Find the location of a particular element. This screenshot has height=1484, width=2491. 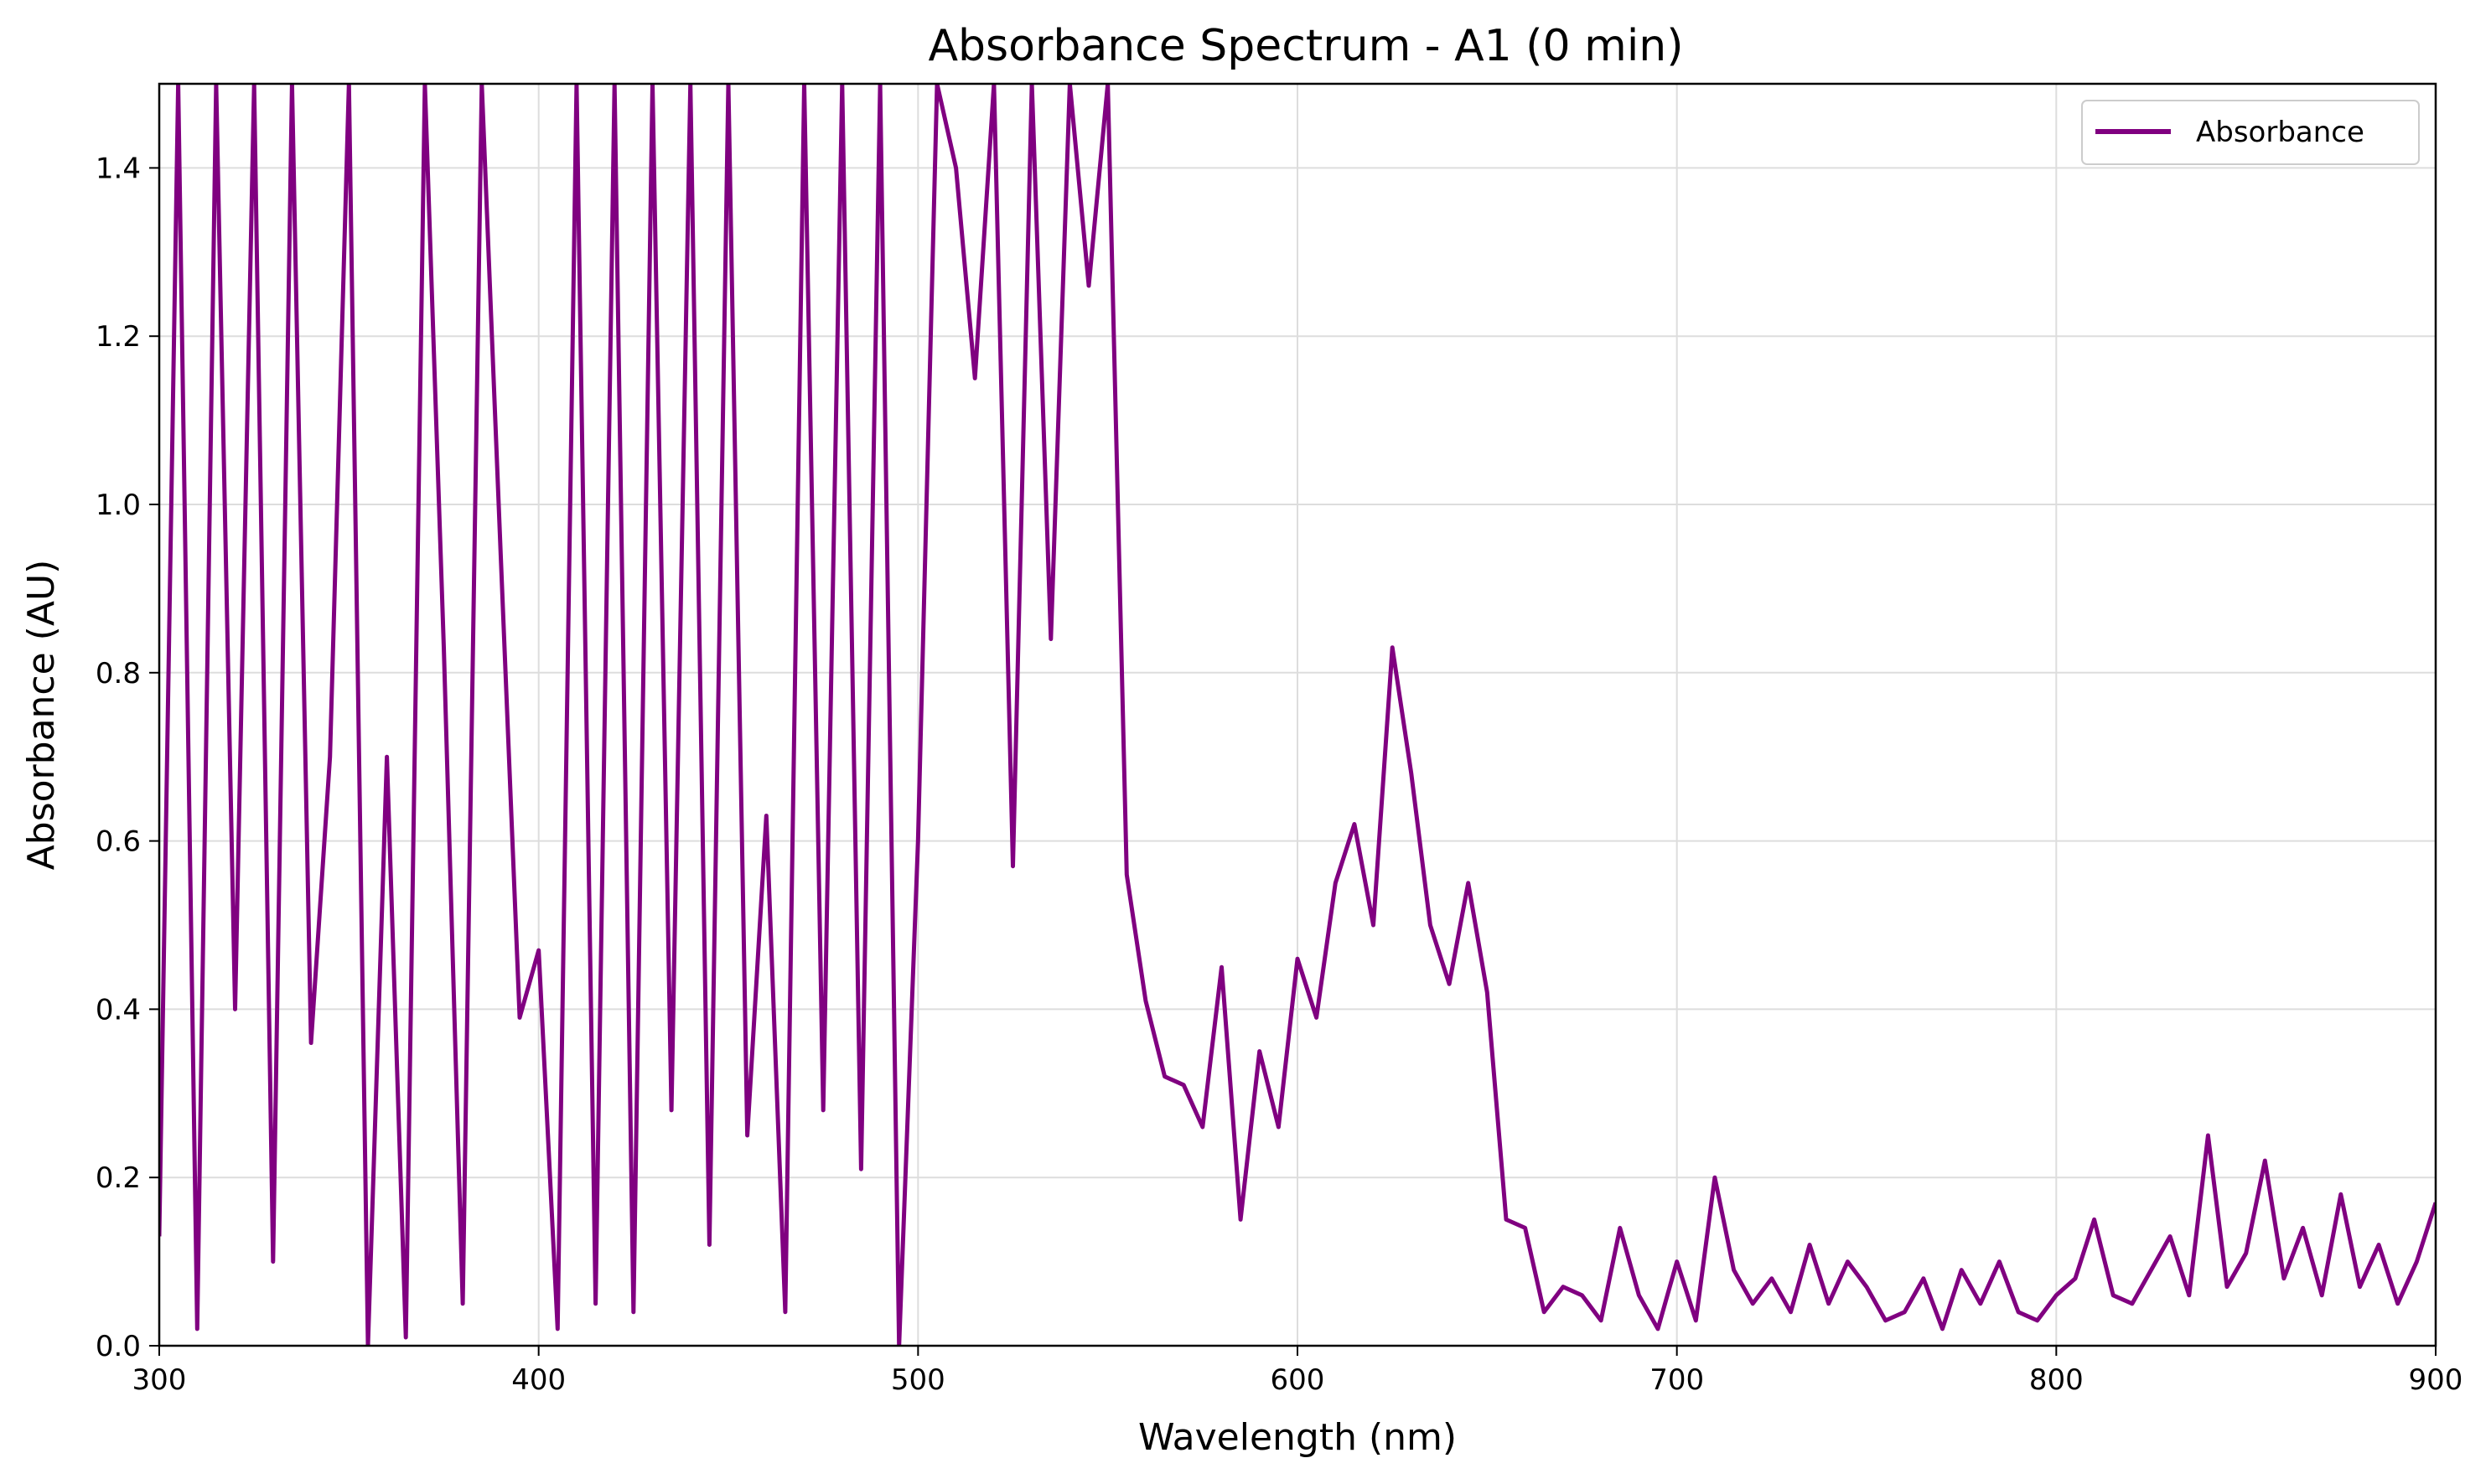

x-tick-label: 400 is located at coordinates (538, 1380).